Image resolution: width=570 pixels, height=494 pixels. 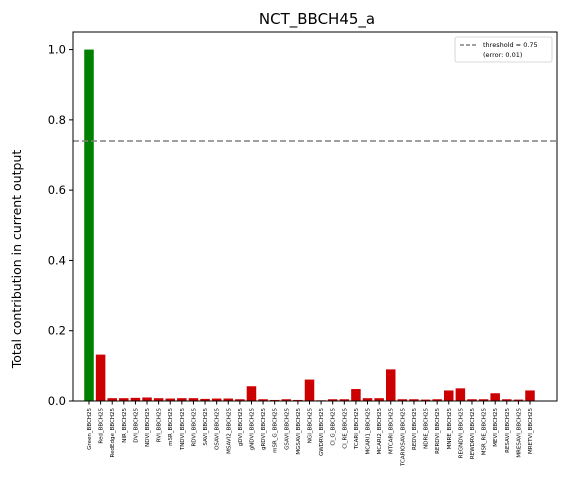 What do you see at coordinates (241, 427) in the screenshot?
I see `x-tick-label: gDVI_BBCH25` at bounding box center [241, 427].